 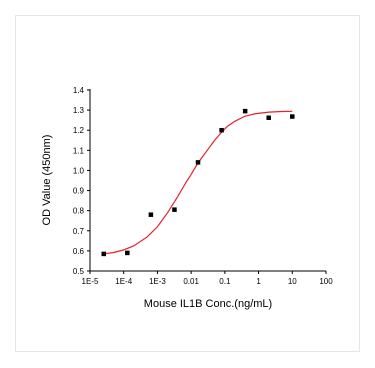 What do you see at coordinates (79, 150) in the screenshot?
I see `y-tick-label: 1.1` at bounding box center [79, 150].